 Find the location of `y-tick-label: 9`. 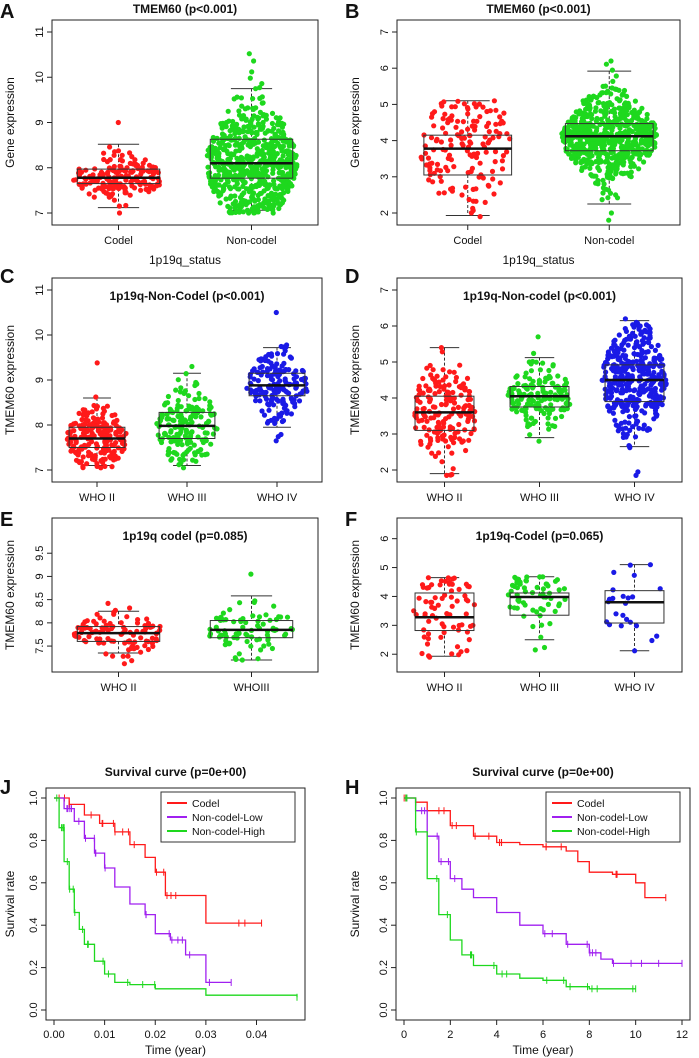

y-tick-label: 9 is located at coordinates (40, 576).